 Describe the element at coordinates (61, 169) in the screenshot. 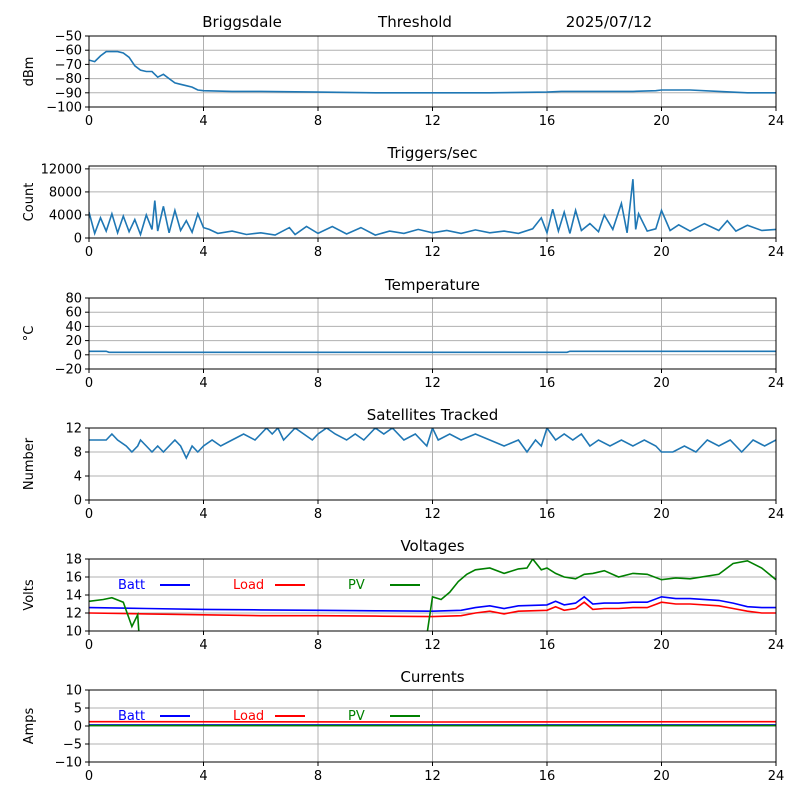

I see `y-tick-label: 12000` at that location.